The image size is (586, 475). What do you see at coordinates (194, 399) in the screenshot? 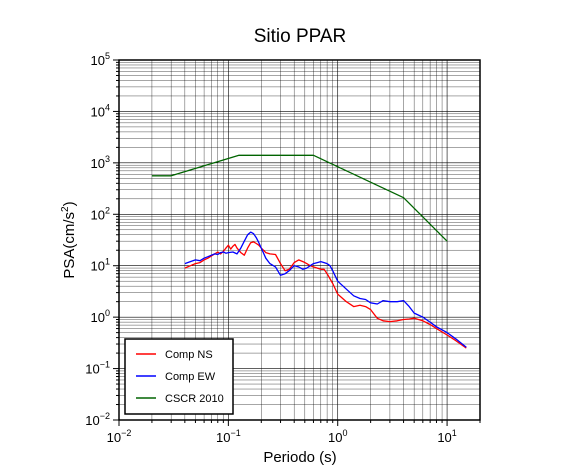
I see `legend-label-cscr: CSCR 2010` at bounding box center [194, 399].